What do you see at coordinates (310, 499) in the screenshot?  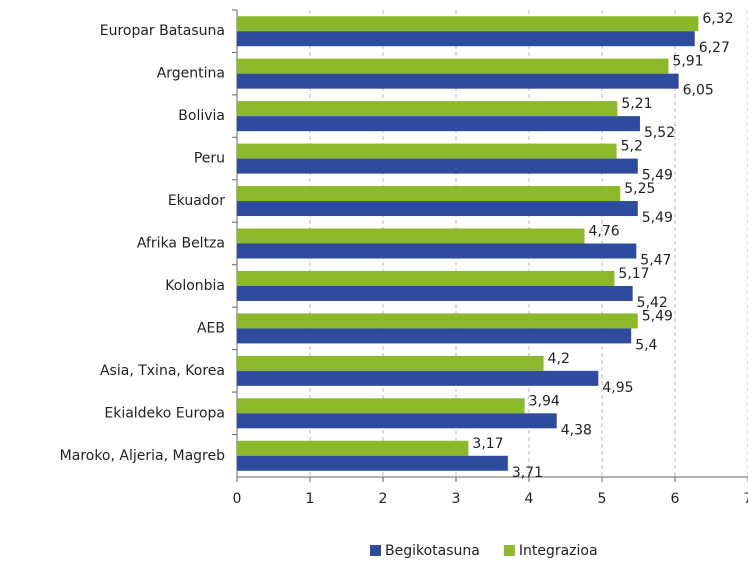 I see `x-tick-label: 1` at bounding box center [310, 499].